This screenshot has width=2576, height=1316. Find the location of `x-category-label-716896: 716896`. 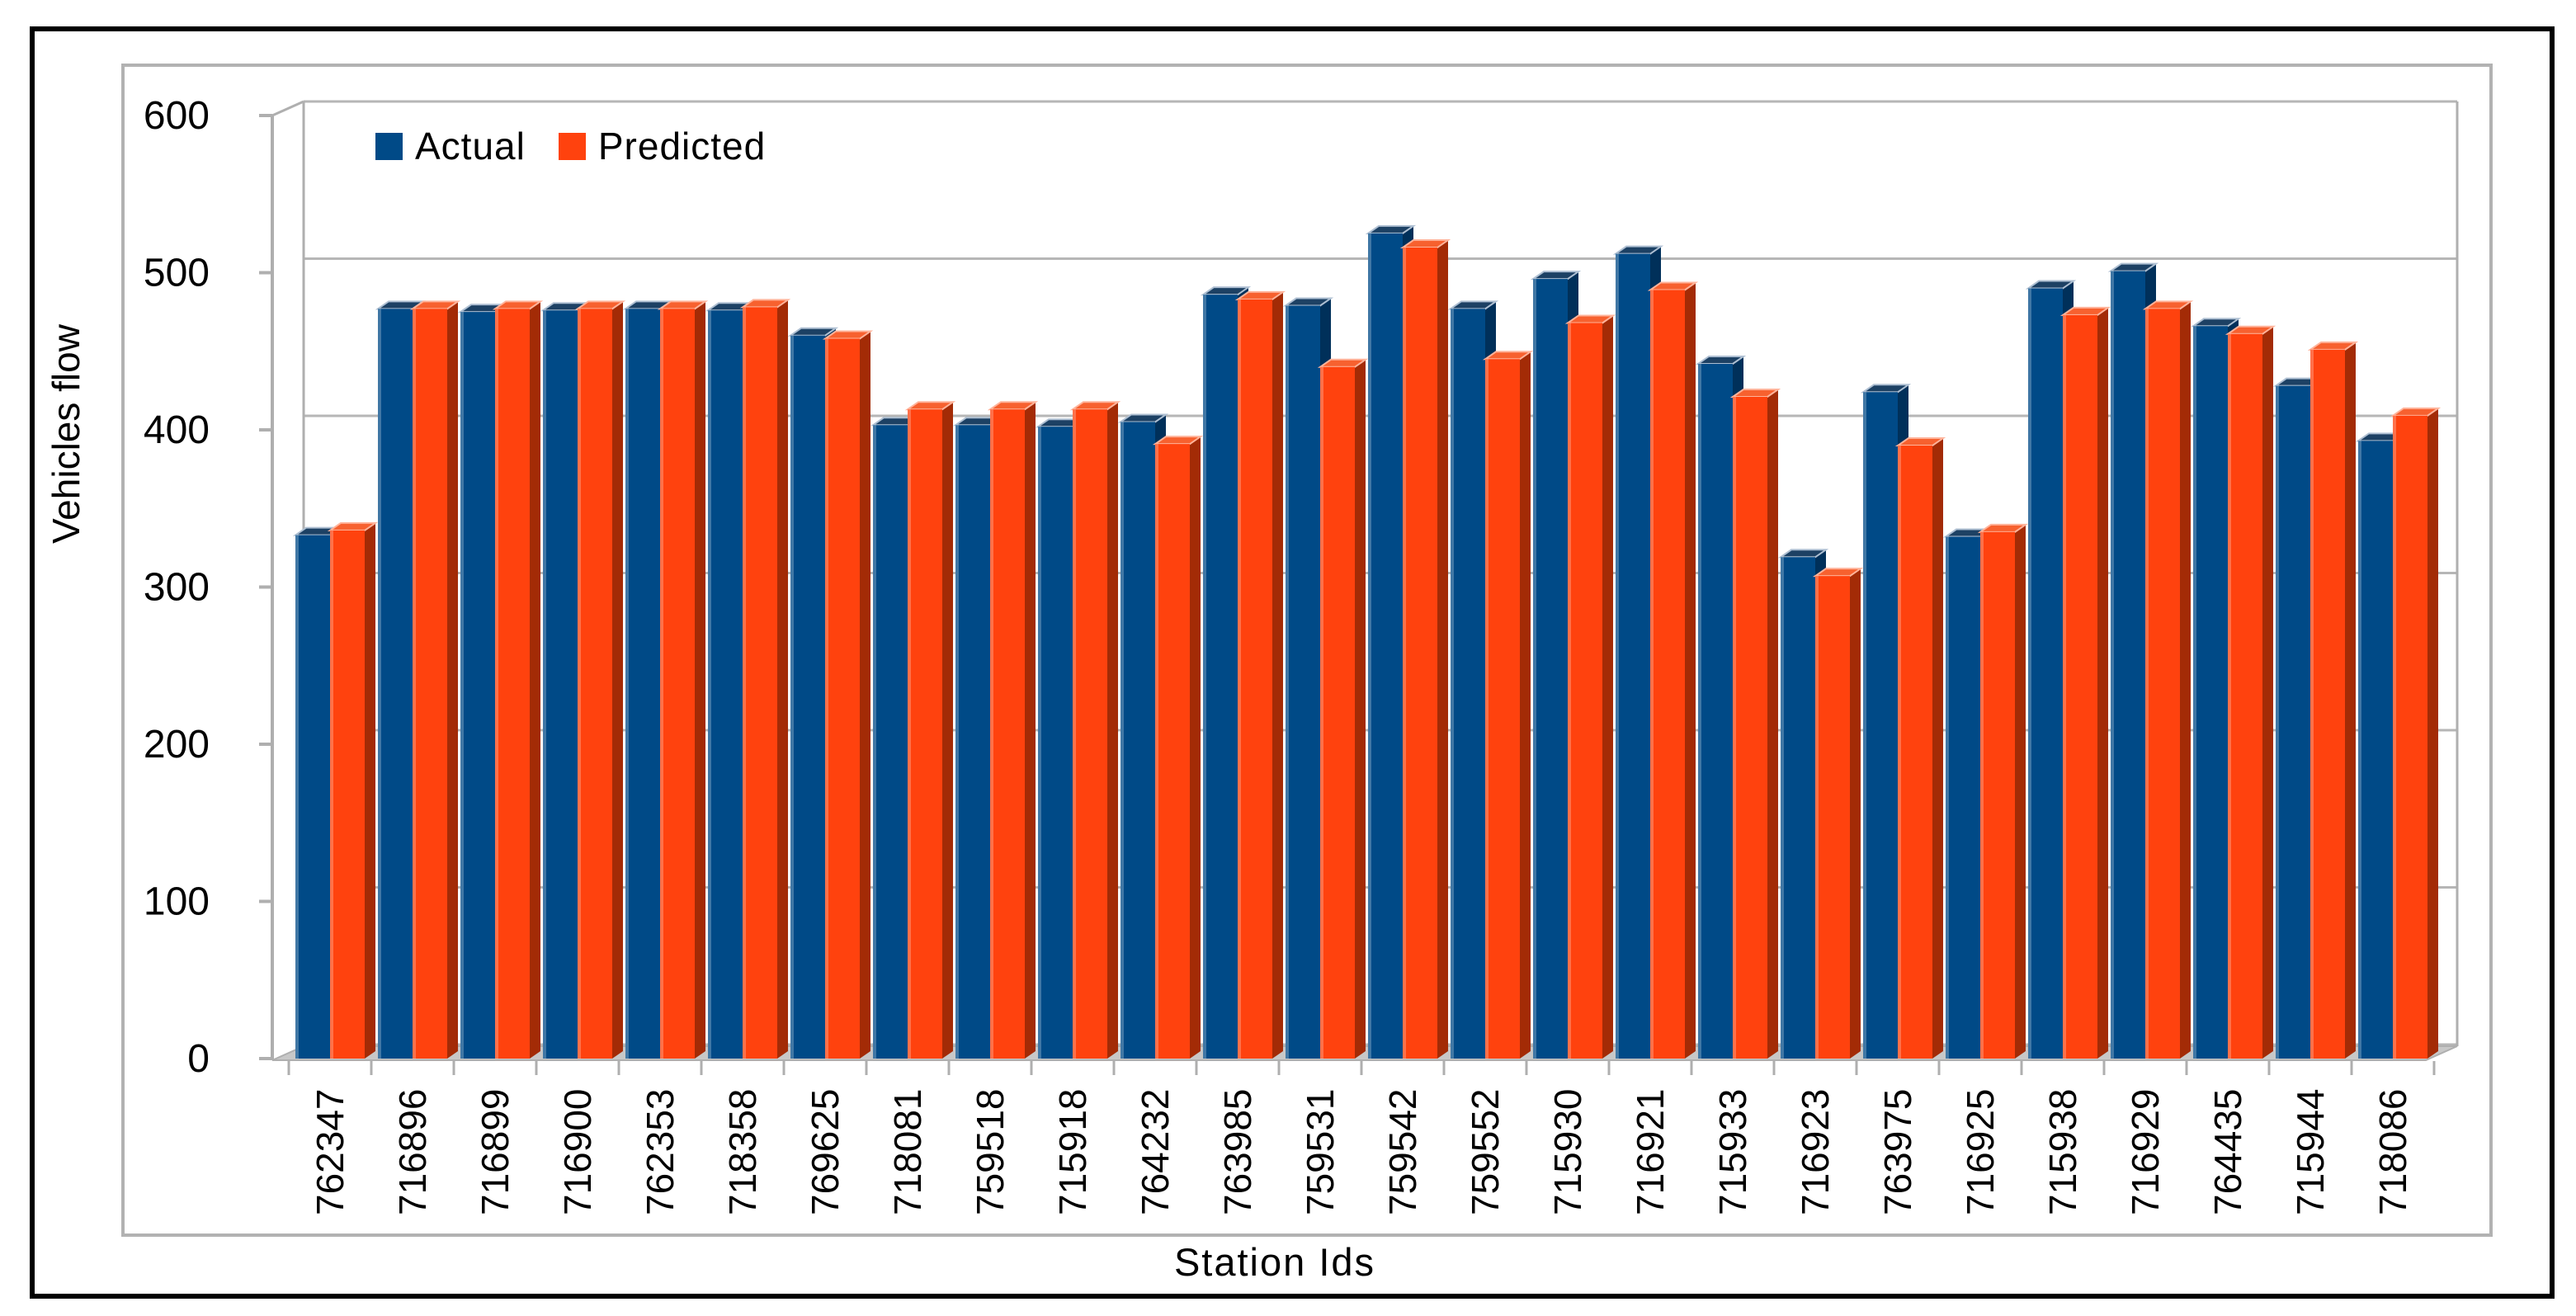

x-category-label-716896: 716896 is located at coordinates (412, 1152).